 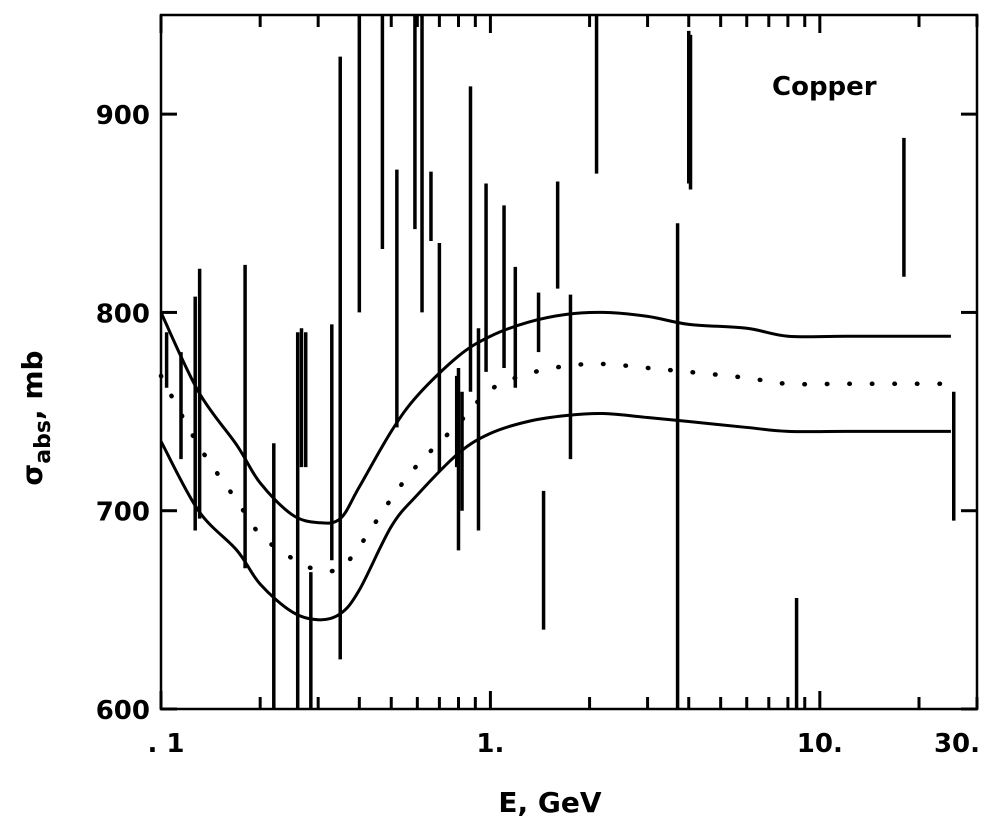 What do you see at coordinates (123, 711) in the screenshot?
I see `y-tick-label: 600` at bounding box center [123, 711].